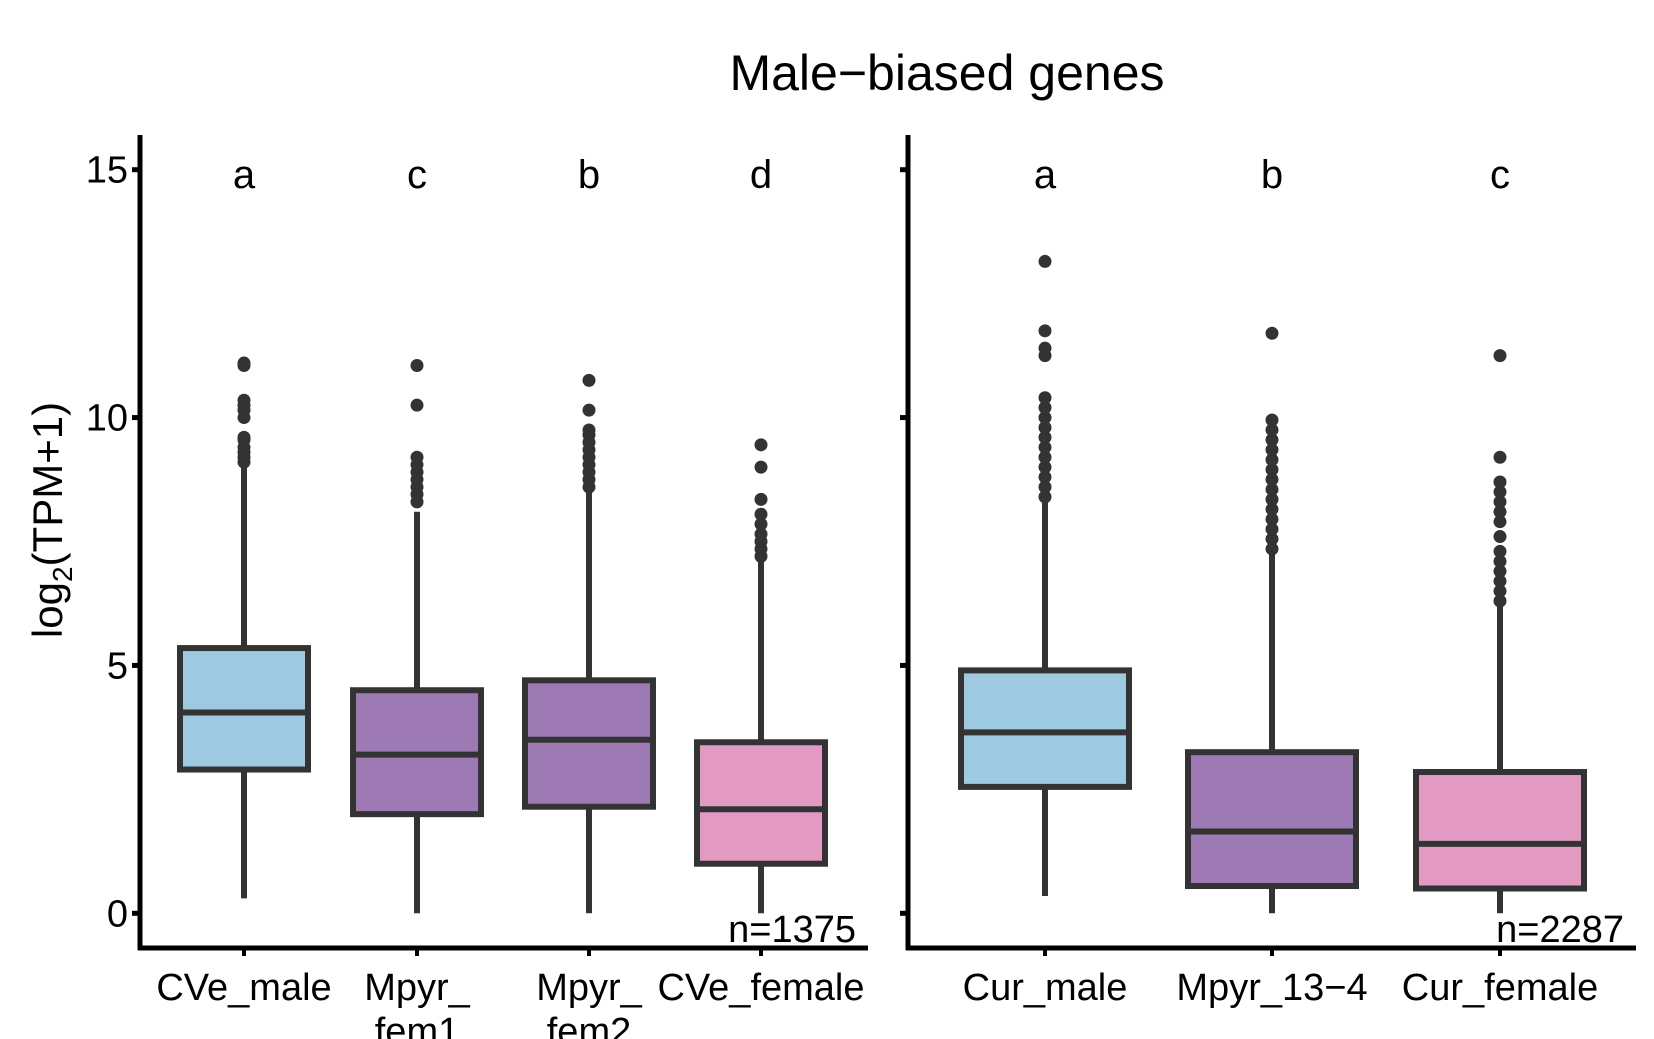 The image size is (1654, 1039). Describe the element at coordinates (589, 596) in the screenshot. I see `box-group-mpyr-fem2: b Mpyr_fem2` at that location.